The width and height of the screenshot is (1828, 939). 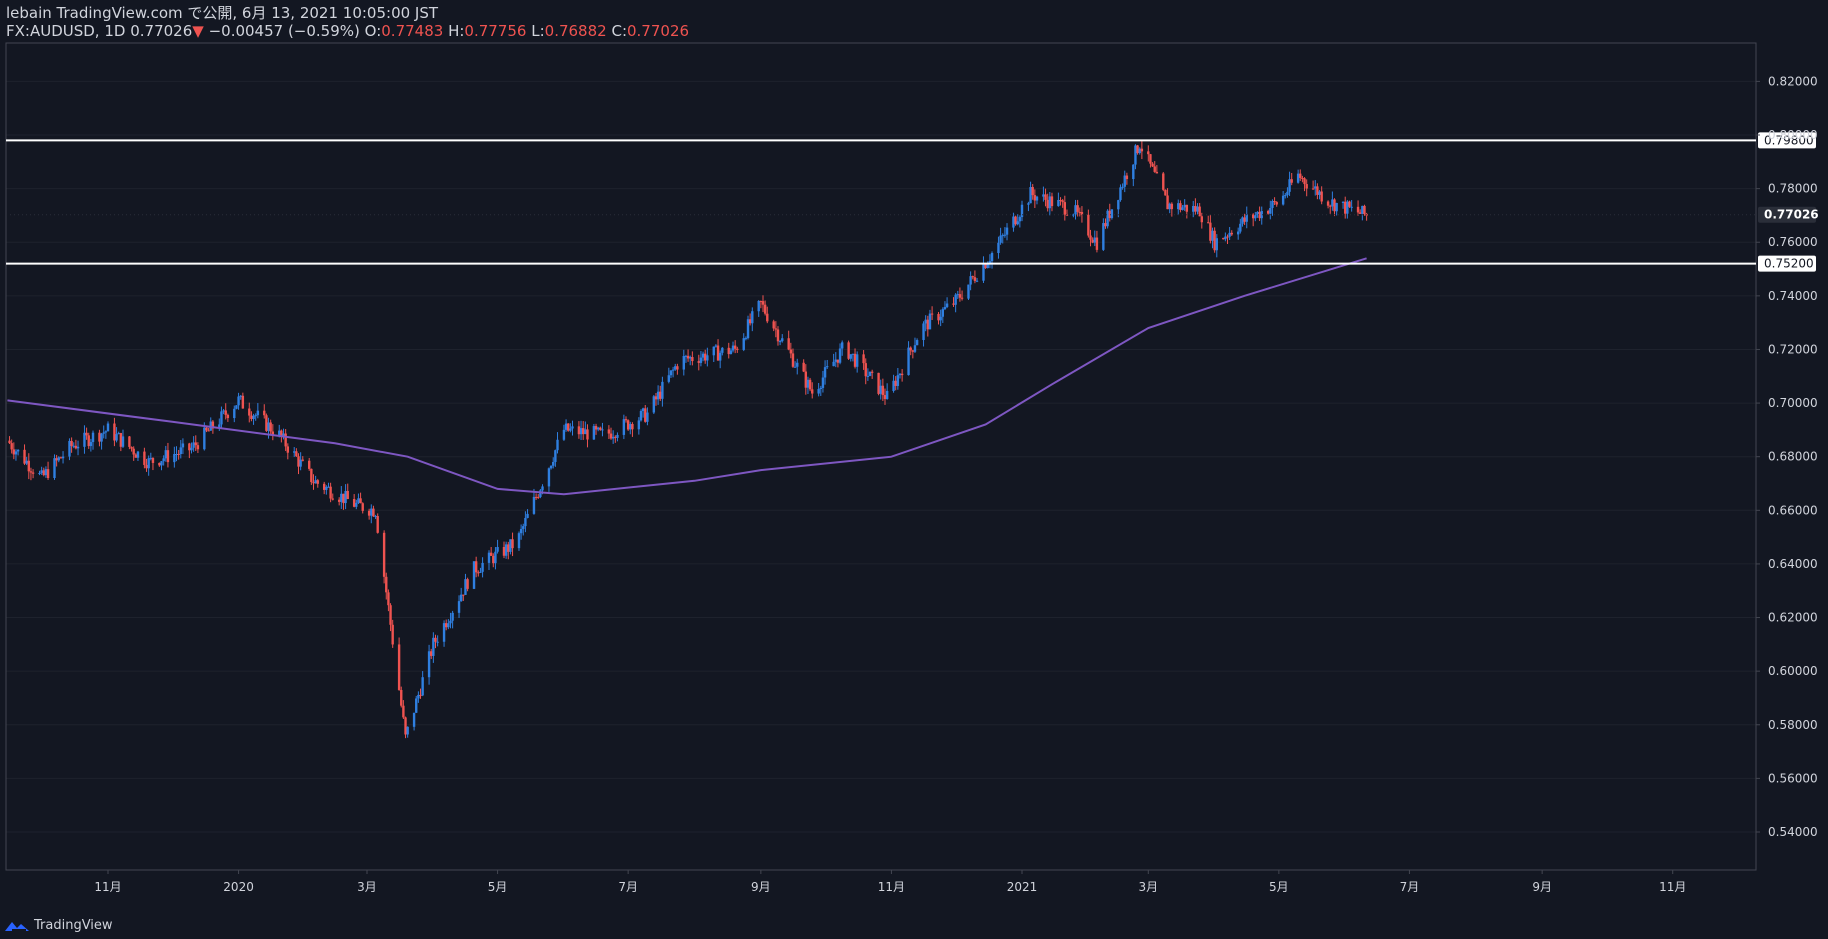 I want to click on x-tick-label: 5月, so click(x=498, y=887).